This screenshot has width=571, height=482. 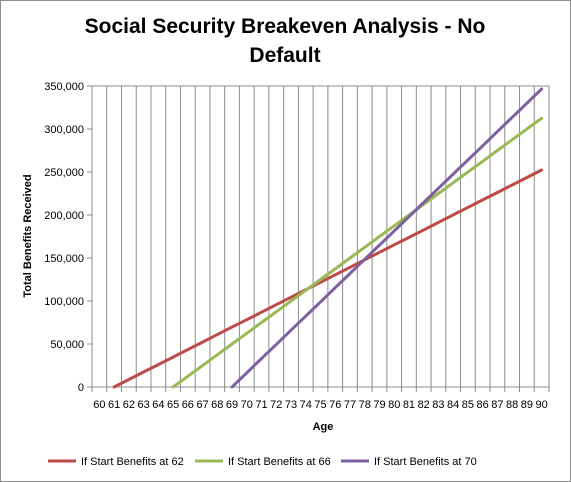 What do you see at coordinates (438, 405) in the screenshot?
I see `x-tick-label: 83` at bounding box center [438, 405].